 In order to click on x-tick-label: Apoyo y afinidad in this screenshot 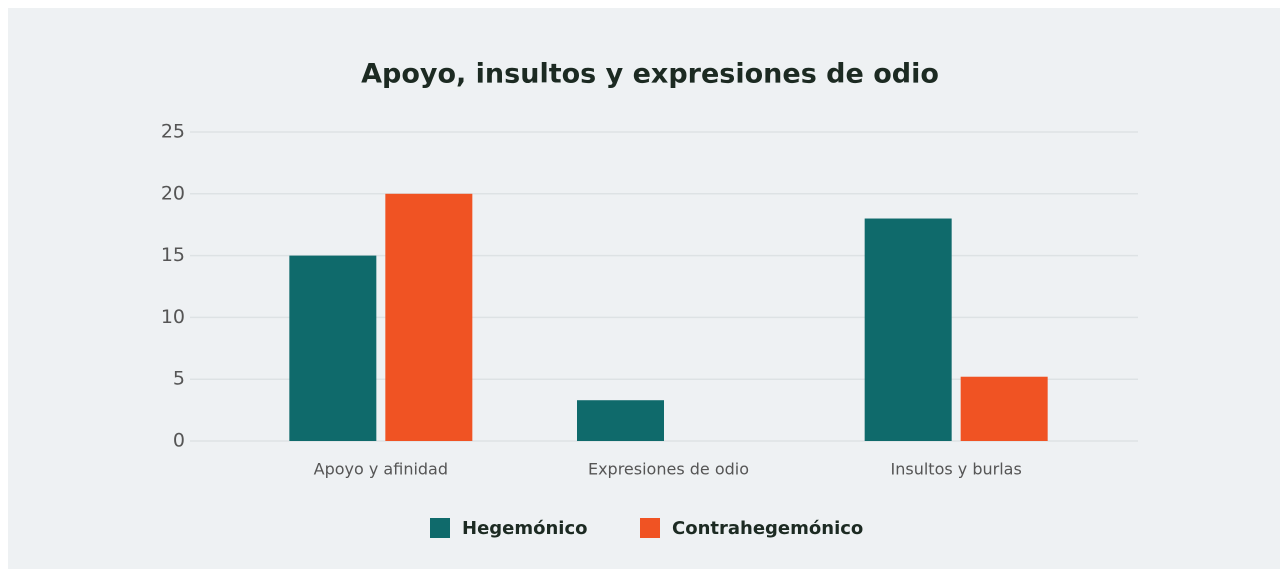, I will do `click(381, 469)`.